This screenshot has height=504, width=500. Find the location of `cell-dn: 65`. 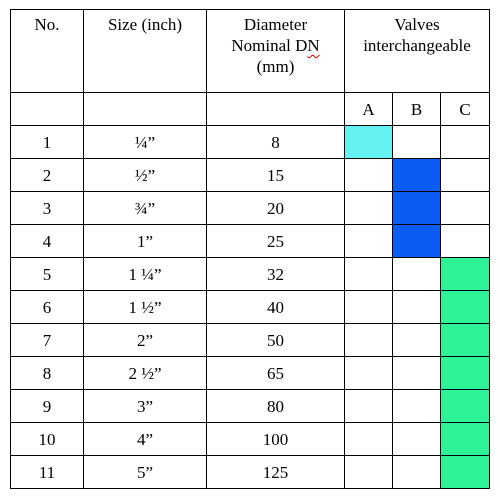

cell-dn: 65 is located at coordinates (275, 373).